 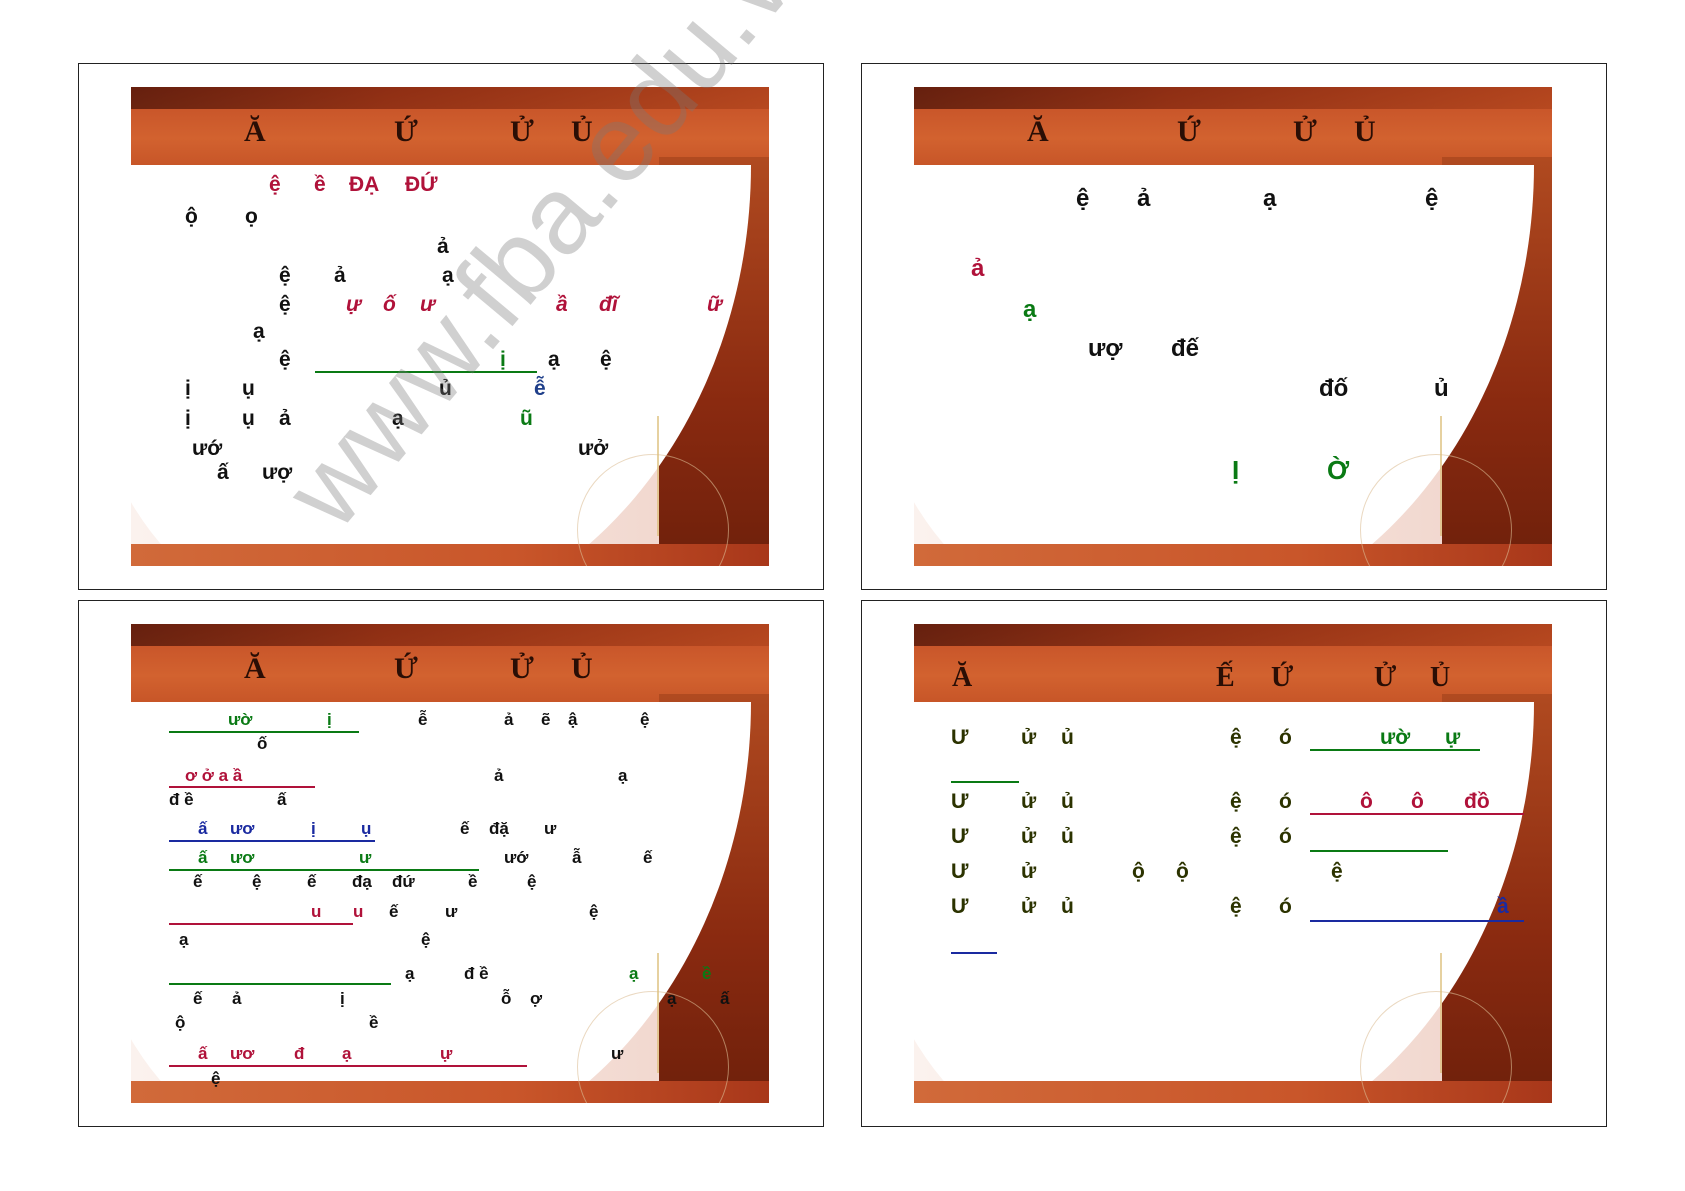 What do you see at coordinates (299, 1053) in the screenshot?
I see `text: đ` at bounding box center [299, 1053].